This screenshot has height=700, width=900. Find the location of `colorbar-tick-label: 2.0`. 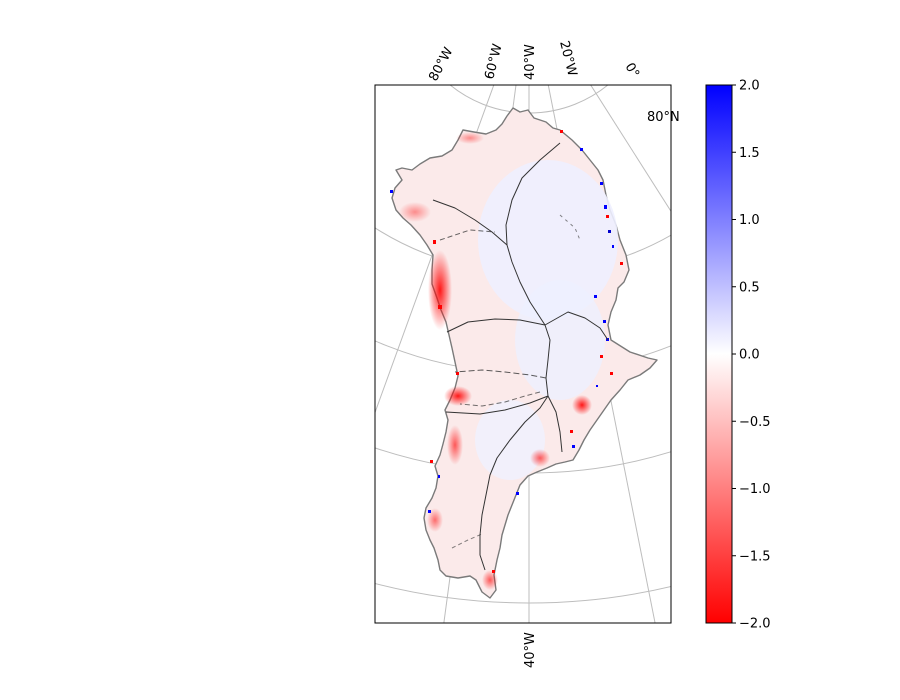

colorbar-tick-label: 2.0 is located at coordinates (749, 86).